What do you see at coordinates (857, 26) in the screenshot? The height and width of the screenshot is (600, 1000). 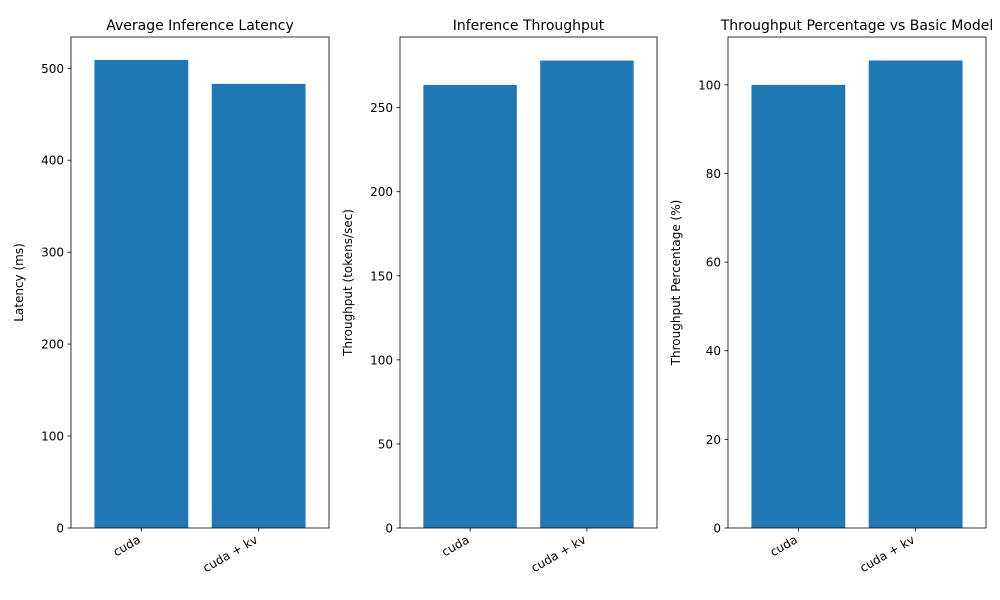 I see `chart-title: Throughput Percentage vs Basic Model` at bounding box center [857, 26].